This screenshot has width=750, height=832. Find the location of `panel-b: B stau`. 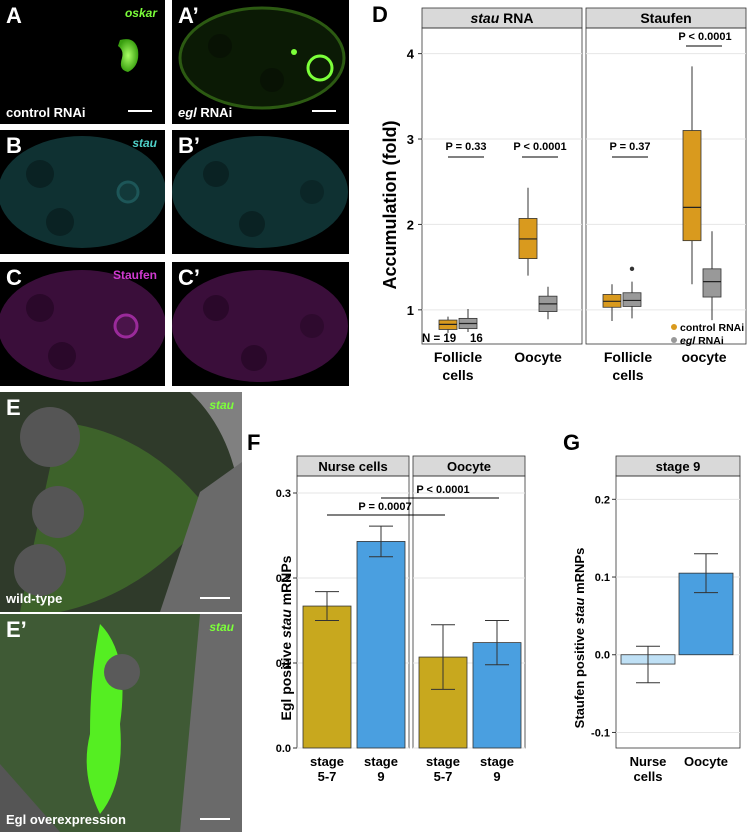

panel-b: B stau is located at coordinates (82, 192).